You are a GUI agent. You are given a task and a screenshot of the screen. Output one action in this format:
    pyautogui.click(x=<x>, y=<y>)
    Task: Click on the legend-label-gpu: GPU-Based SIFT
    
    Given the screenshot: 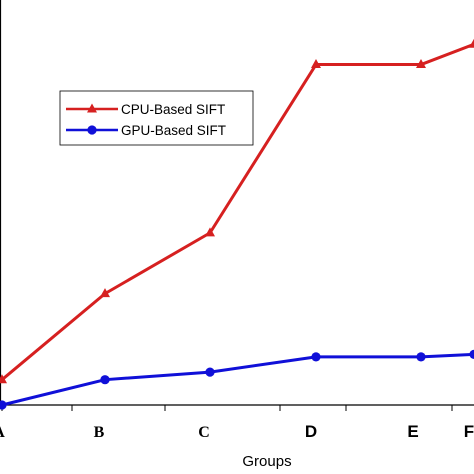 What is the action you would take?
    pyautogui.click(x=173, y=130)
    